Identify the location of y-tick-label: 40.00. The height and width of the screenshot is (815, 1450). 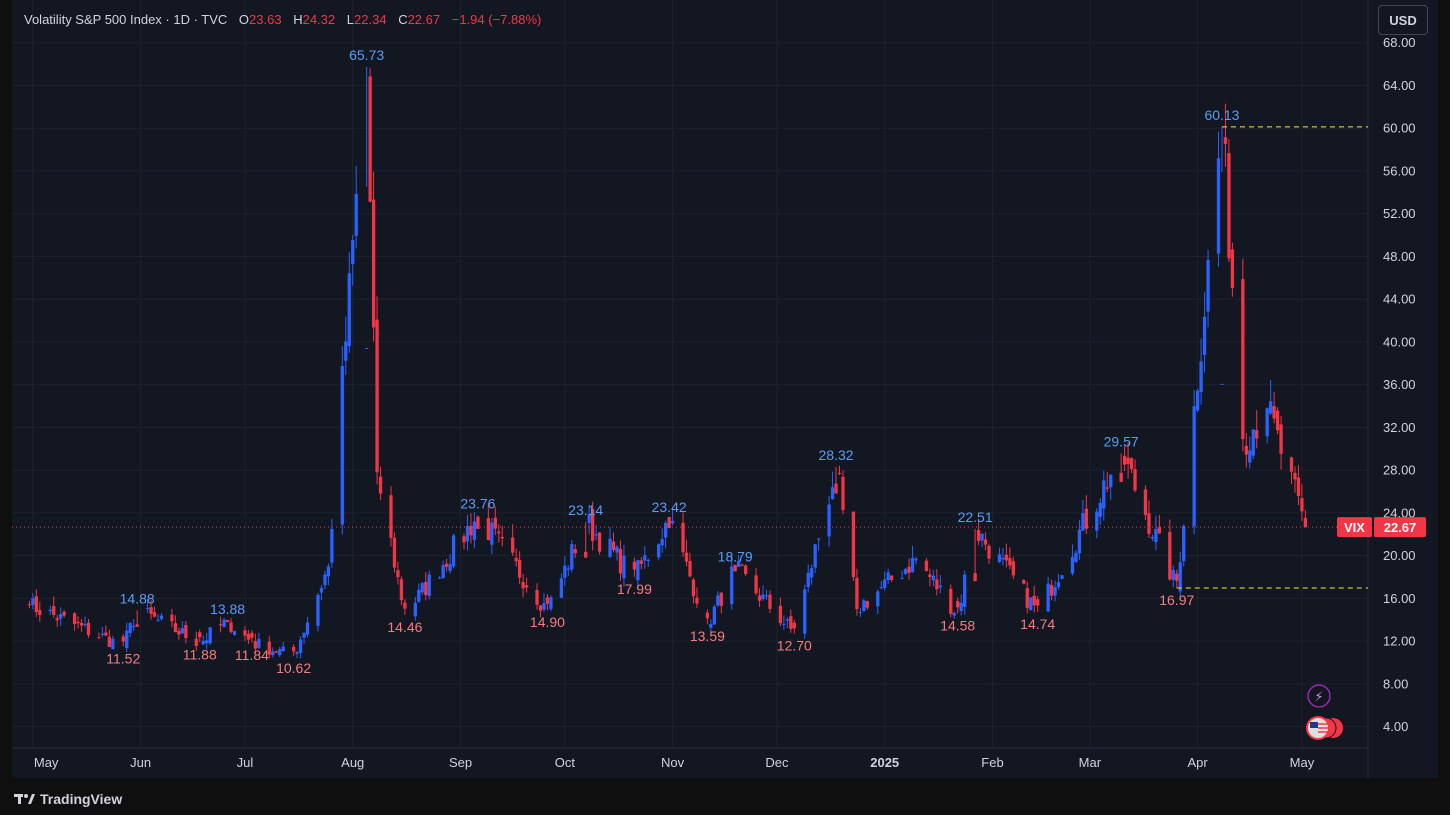
(1399, 341).